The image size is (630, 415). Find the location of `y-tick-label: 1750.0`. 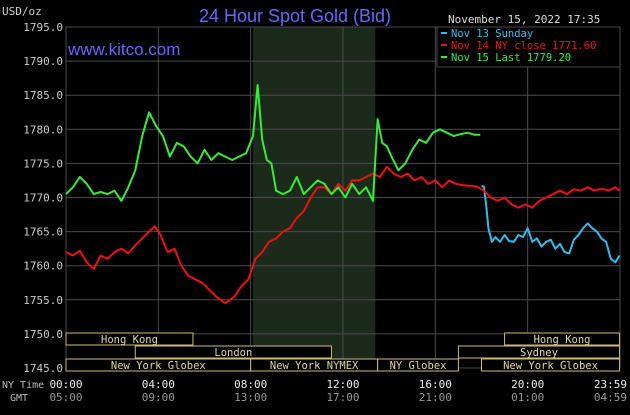

y-tick-label: 1750.0 is located at coordinates (43, 334).